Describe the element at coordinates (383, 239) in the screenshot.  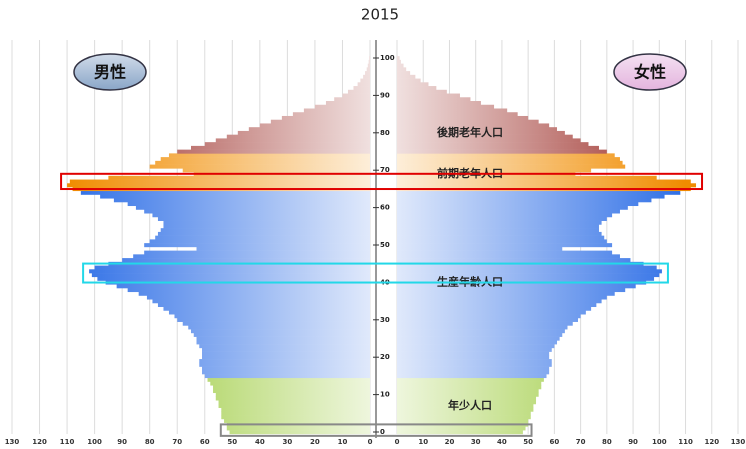
I see `axis-strip` at that location.